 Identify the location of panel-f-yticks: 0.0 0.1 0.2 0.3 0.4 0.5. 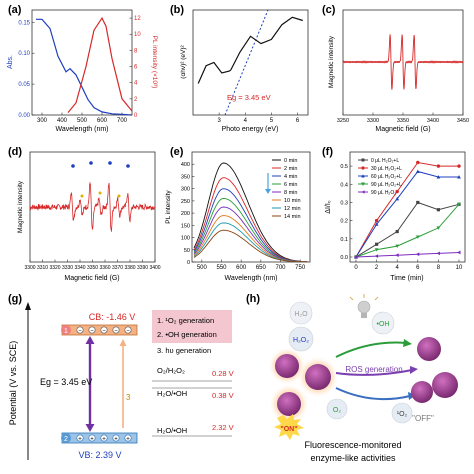
(346, 212).